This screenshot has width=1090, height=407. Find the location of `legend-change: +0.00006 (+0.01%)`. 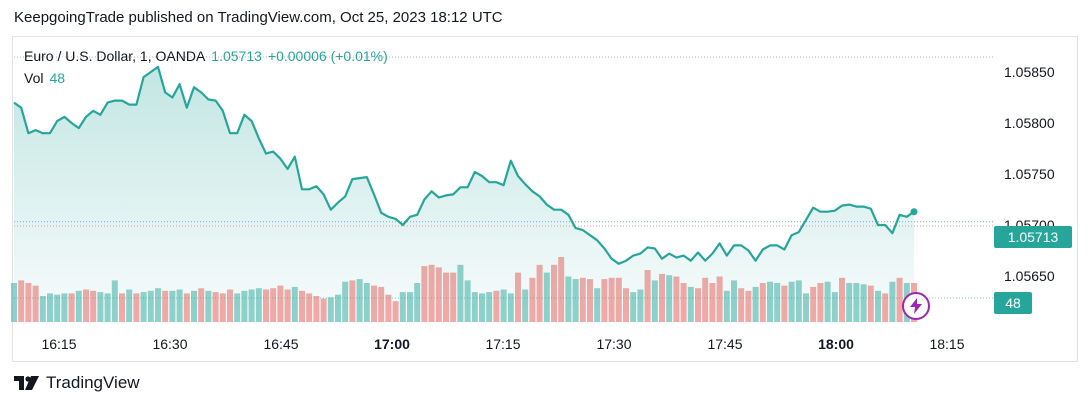

legend-change: +0.00006 (+0.01%) is located at coordinates (327, 56).